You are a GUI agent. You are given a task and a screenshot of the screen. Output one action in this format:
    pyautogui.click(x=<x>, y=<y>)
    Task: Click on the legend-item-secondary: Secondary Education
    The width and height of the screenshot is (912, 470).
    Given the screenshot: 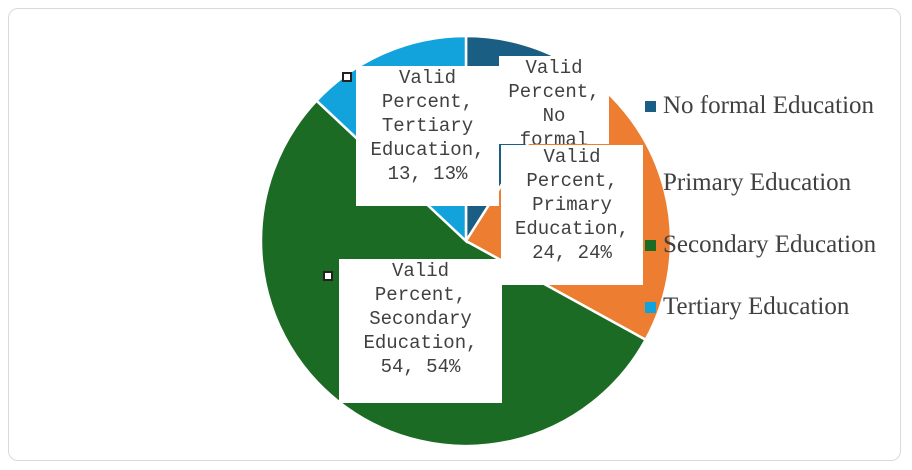 What is the action you would take?
    pyautogui.click(x=776, y=260)
    